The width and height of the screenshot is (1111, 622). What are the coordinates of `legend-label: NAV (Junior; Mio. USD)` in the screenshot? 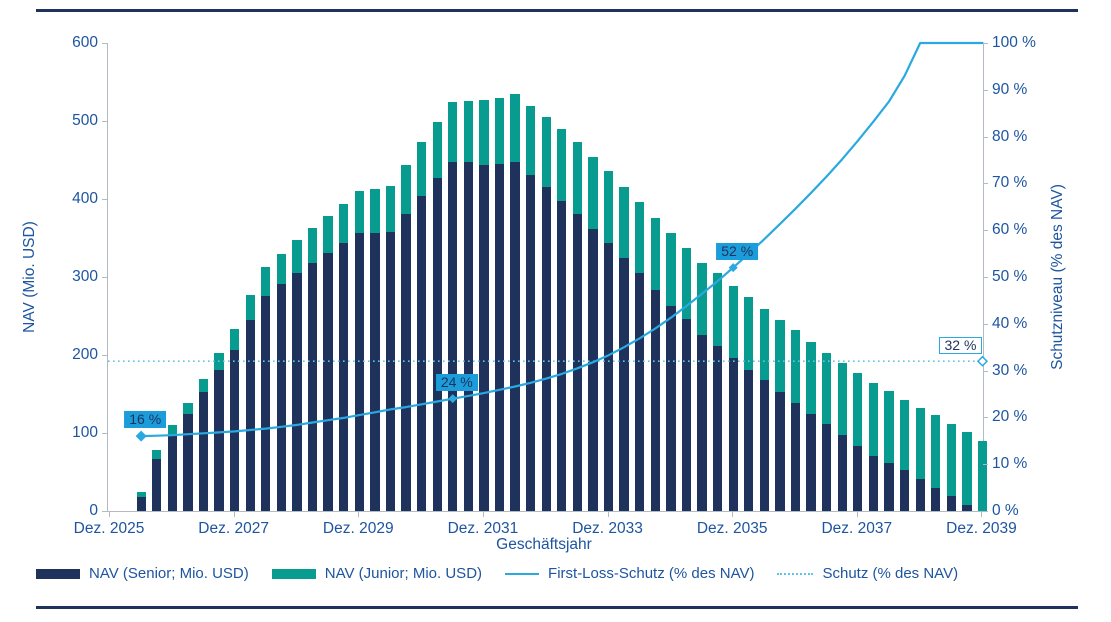 It's located at (403, 573).